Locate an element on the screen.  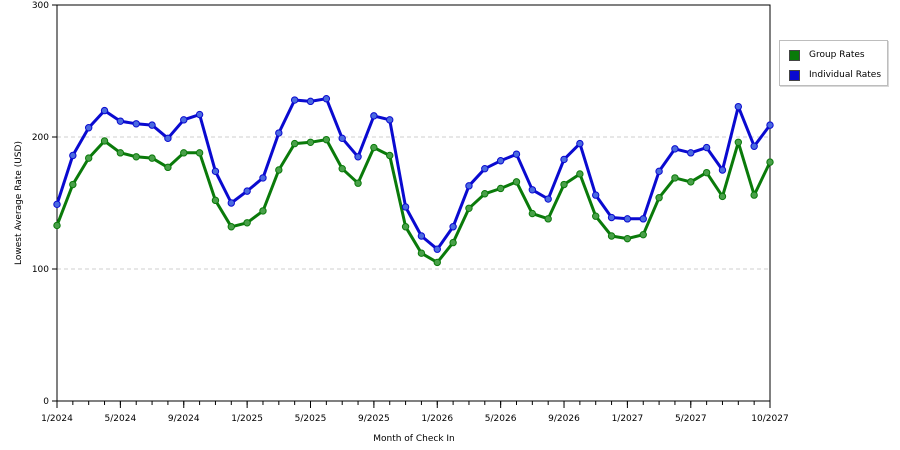
x-tick-label: 9/2026 is located at coordinates (564, 419).